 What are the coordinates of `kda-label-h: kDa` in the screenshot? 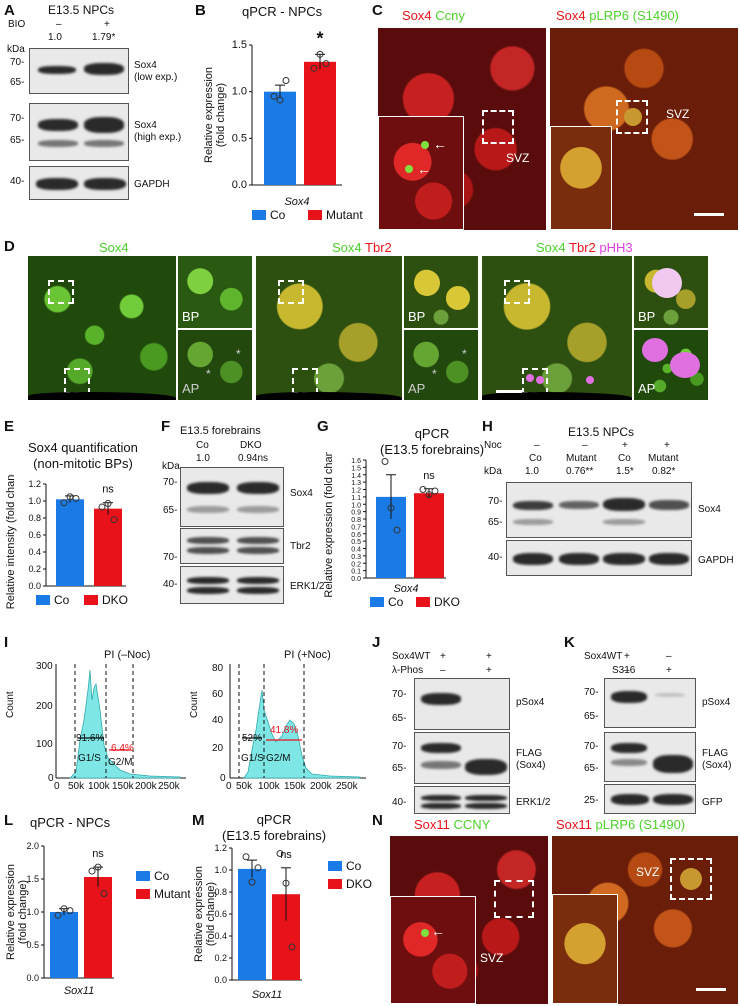 It's located at (493, 471).